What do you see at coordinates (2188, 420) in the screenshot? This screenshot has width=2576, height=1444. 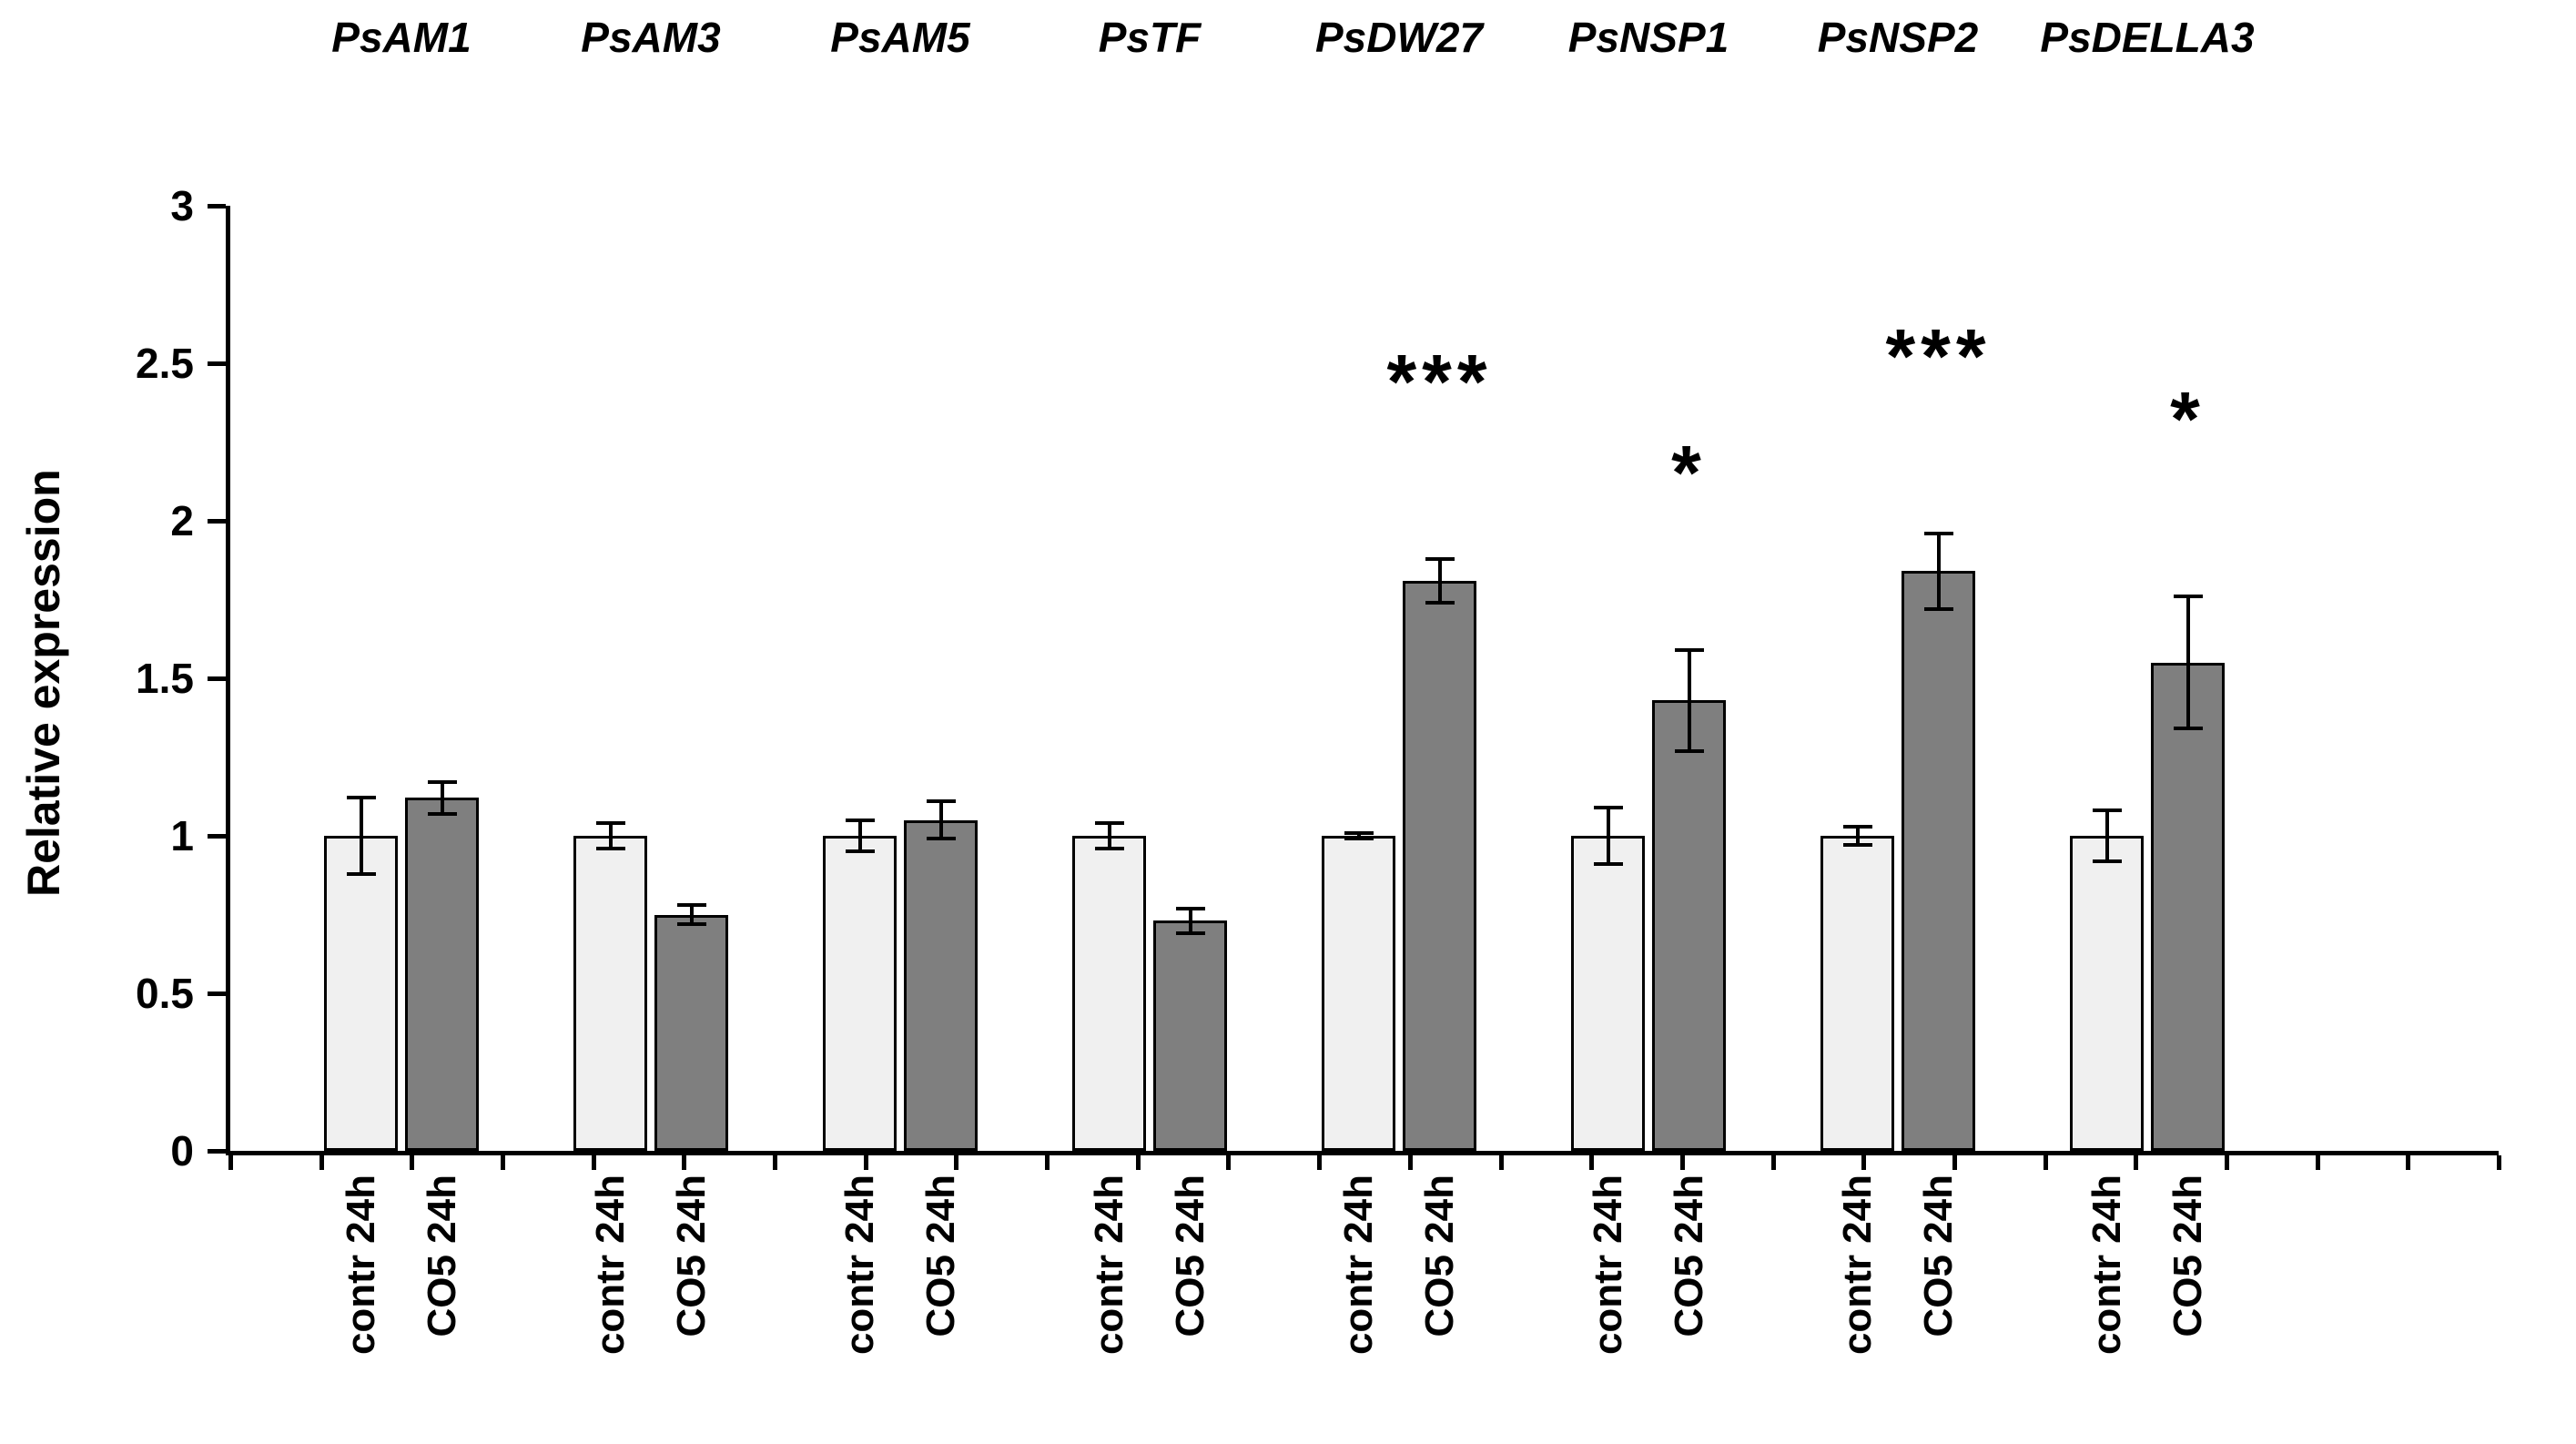 I see `significance-stars: *` at bounding box center [2188, 420].